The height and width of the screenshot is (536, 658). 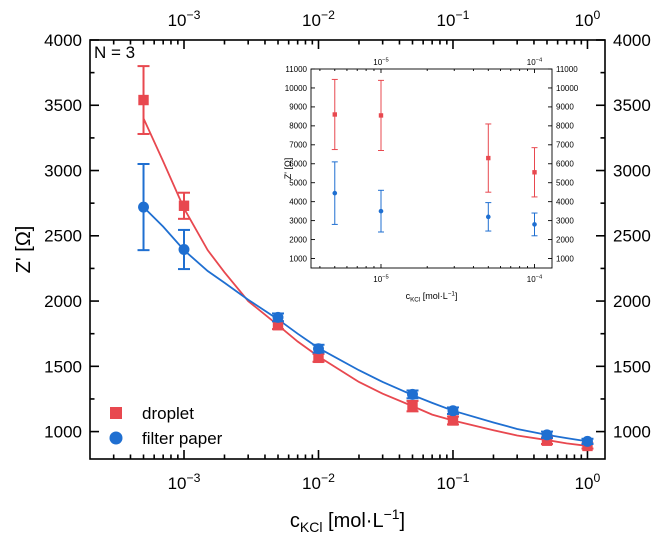 I want to click on x-title-symbol: c, so click(x=295, y=521).